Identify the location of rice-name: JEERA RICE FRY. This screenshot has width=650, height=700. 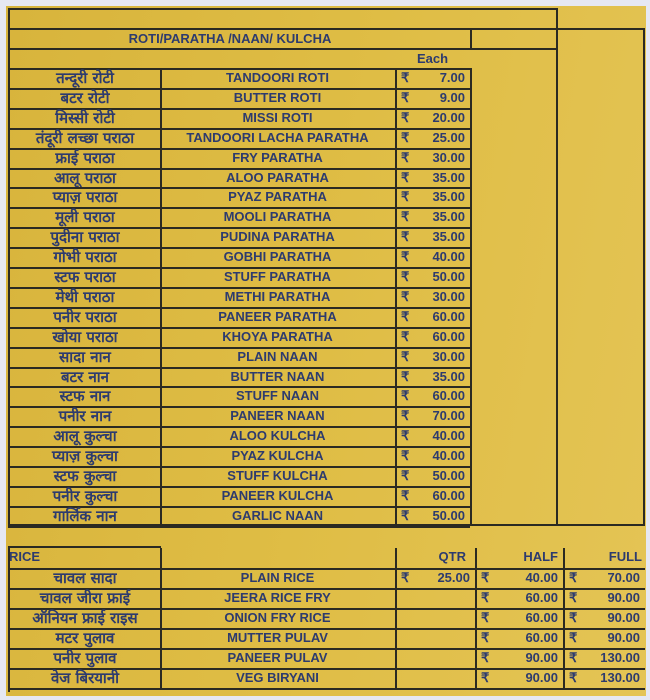
(277, 597).